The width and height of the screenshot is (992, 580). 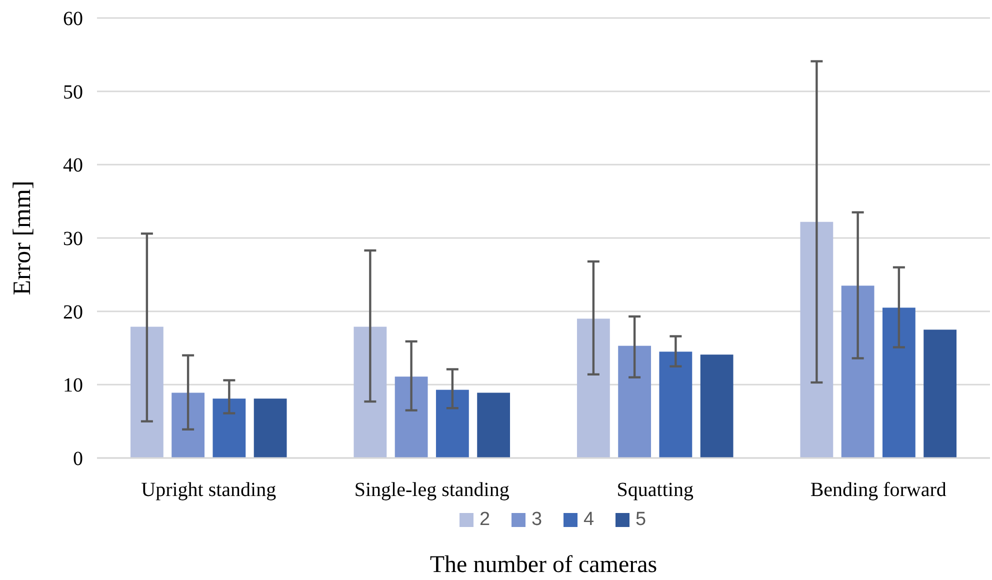 What do you see at coordinates (655, 490) in the screenshot?
I see `x-tick-label: Squatting` at bounding box center [655, 490].